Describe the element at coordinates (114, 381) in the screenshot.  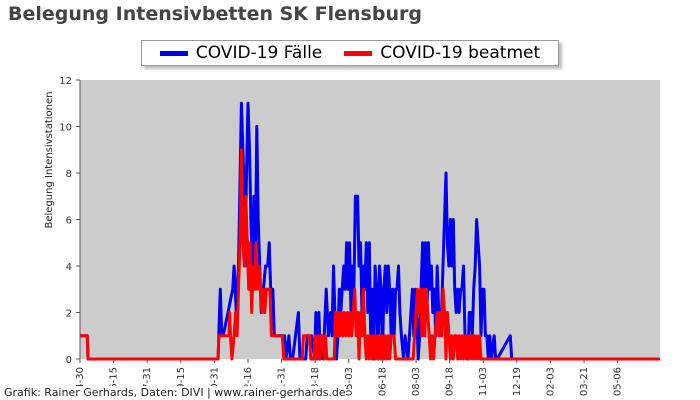
I see `x-tick-label: 06-15` at that location.